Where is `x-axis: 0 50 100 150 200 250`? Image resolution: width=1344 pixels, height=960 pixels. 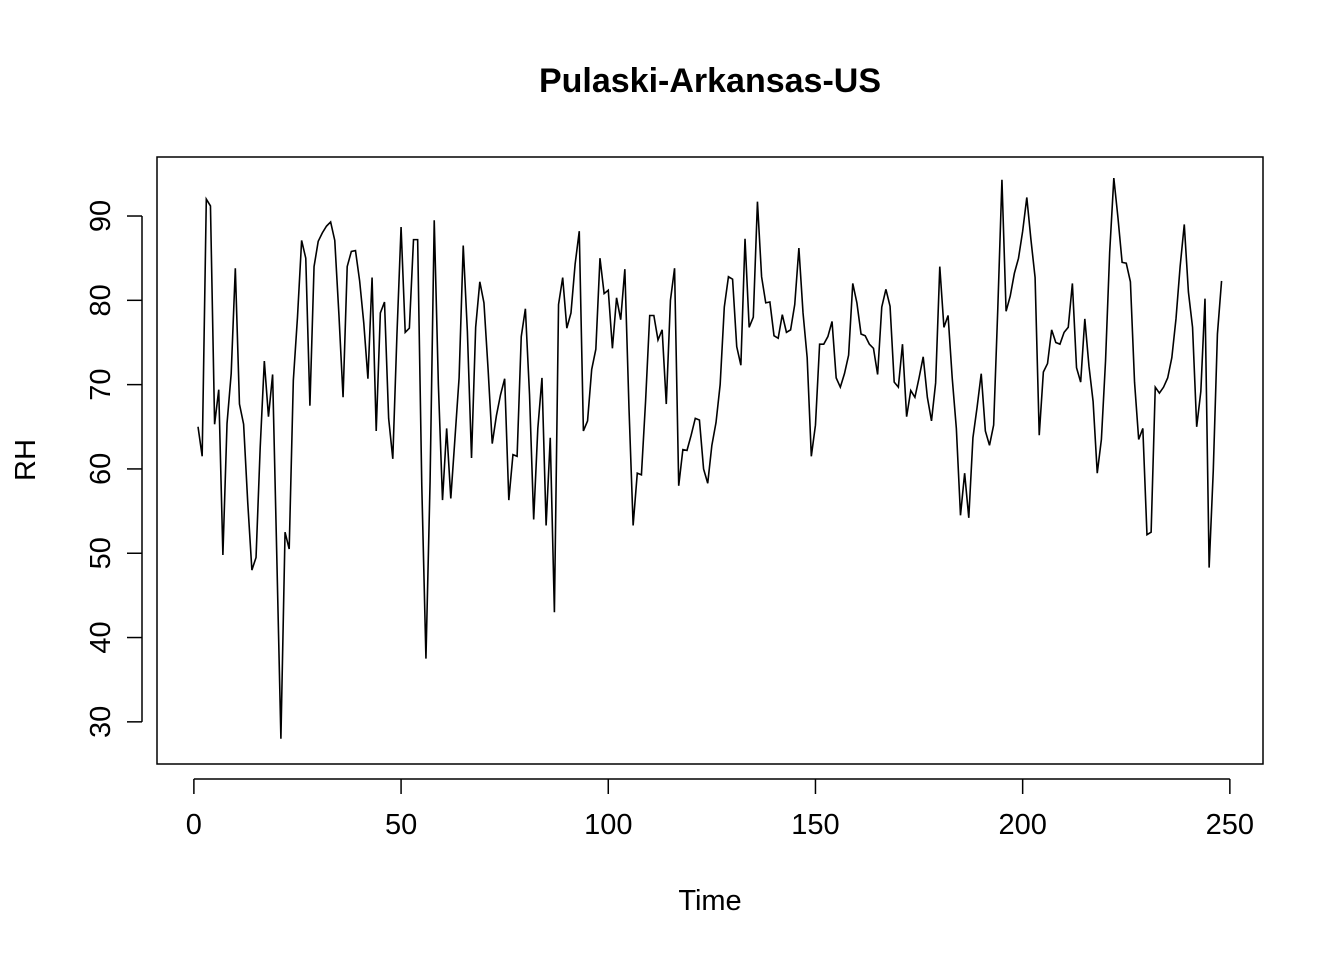
x-axis: 0 50 100 150 200 250 is located at coordinates (720, 809).